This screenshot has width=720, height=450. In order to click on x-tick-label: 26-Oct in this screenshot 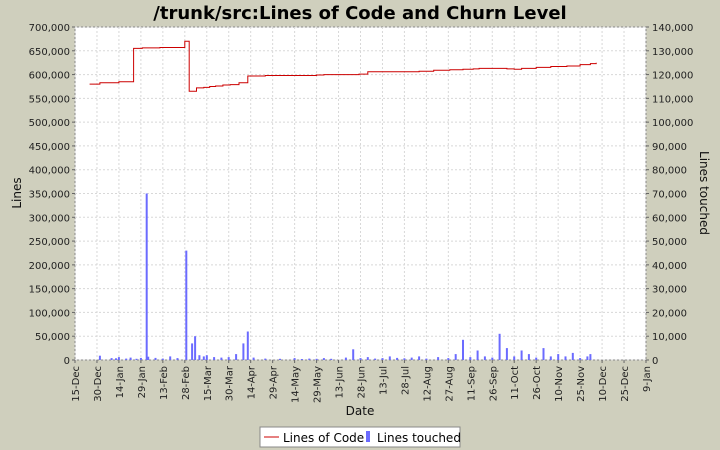, I will do `click(537, 383)`.